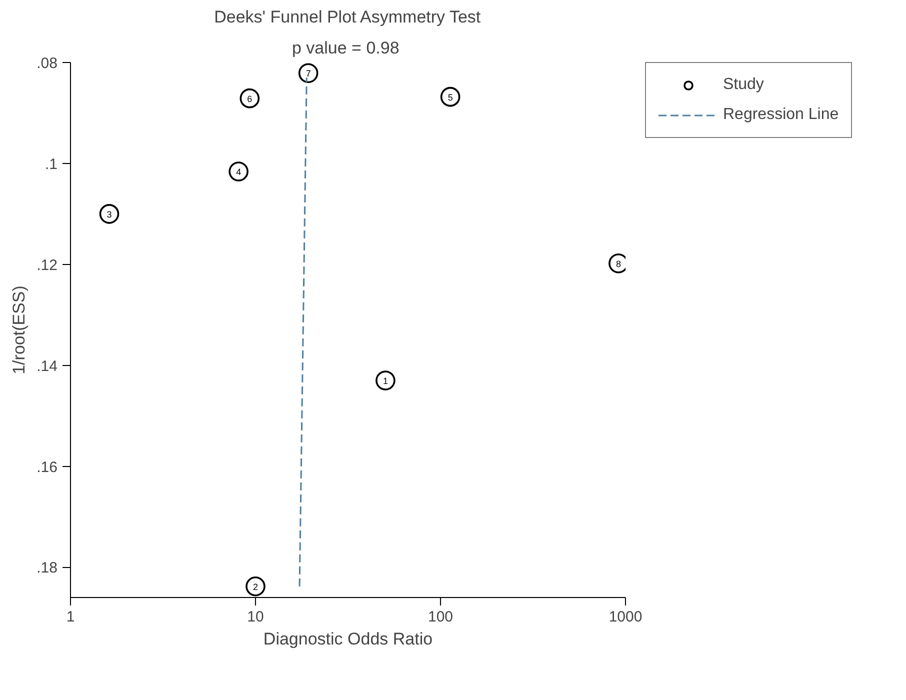 This screenshot has height=700, width=906. I want to click on y-tick-label: .1, so click(51, 164).